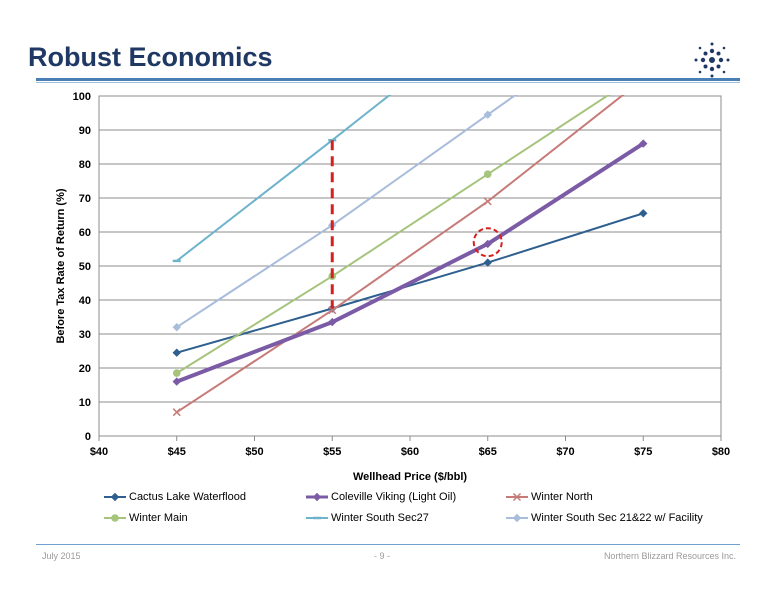 The image size is (776, 600). What do you see at coordinates (721, 452) in the screenshot?
I see `x-tick-label: $80` at bounding box center [721, 452].